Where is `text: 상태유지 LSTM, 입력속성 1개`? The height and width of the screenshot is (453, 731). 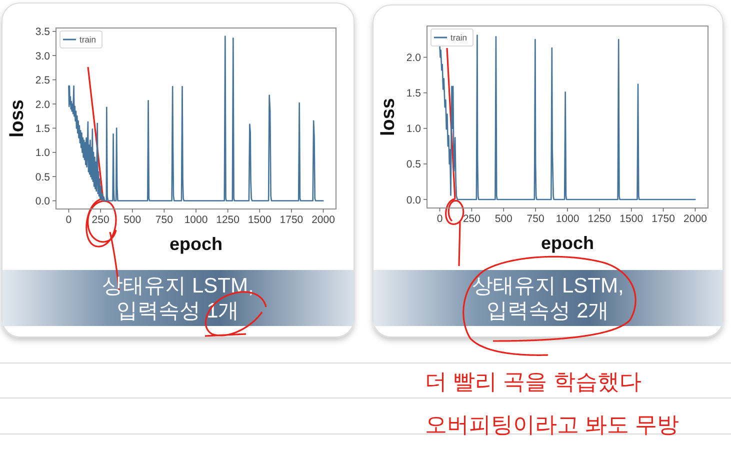 text: 상태유지 LSTM, 입력속성 1개 is located at coordinates (178, 298).